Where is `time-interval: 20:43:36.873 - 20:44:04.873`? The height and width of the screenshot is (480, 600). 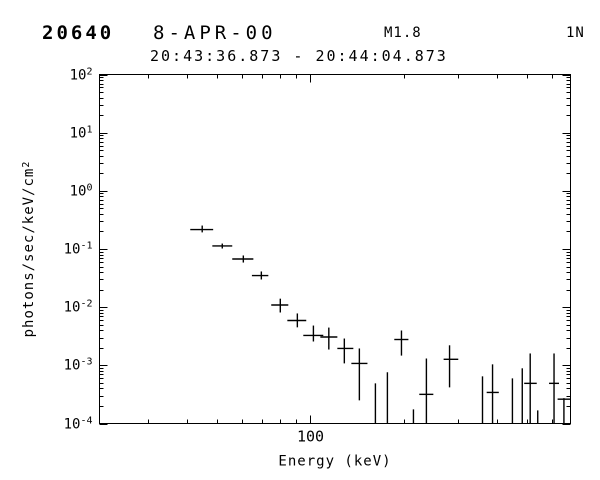 time-interval: 20:43:36.873 - 20:44:04.873 is located at coordinates (299, 56).